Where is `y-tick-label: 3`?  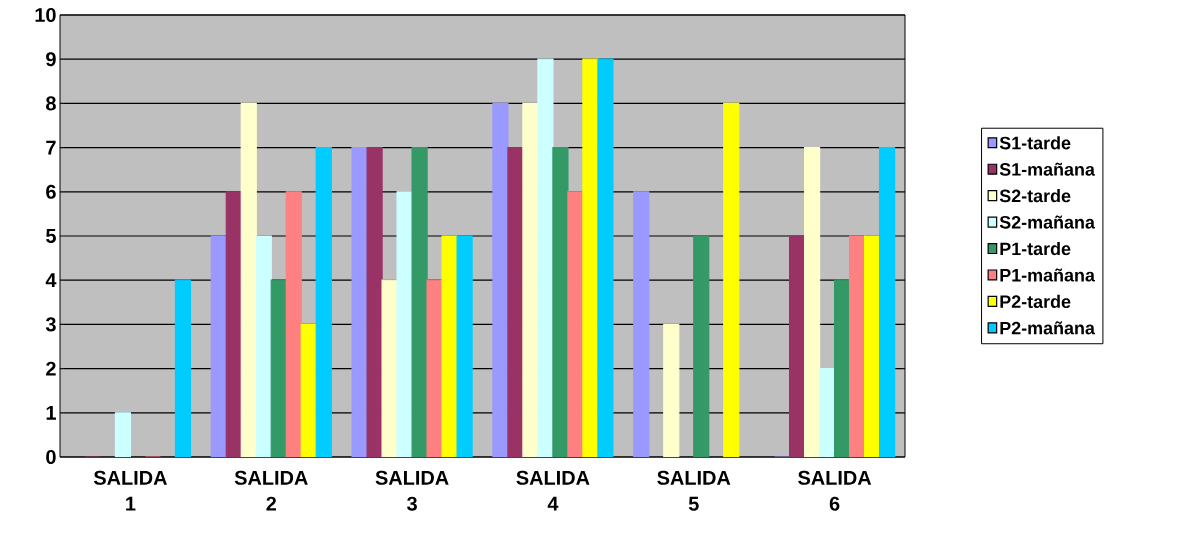 y-tick-label: 3 is located at coordinates (50, 324).